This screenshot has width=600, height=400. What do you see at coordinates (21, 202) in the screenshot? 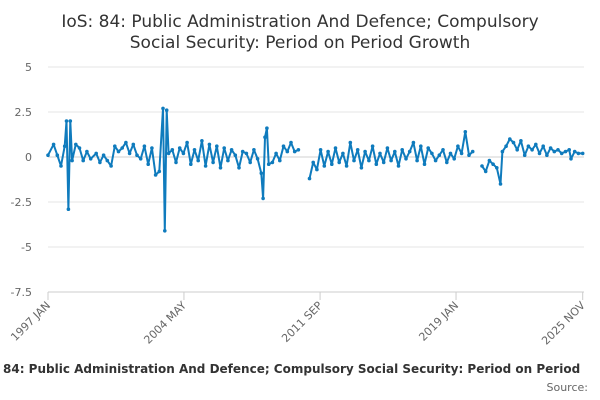
I see `y-tick-label: -2.5` at bounding box center [21, 202].